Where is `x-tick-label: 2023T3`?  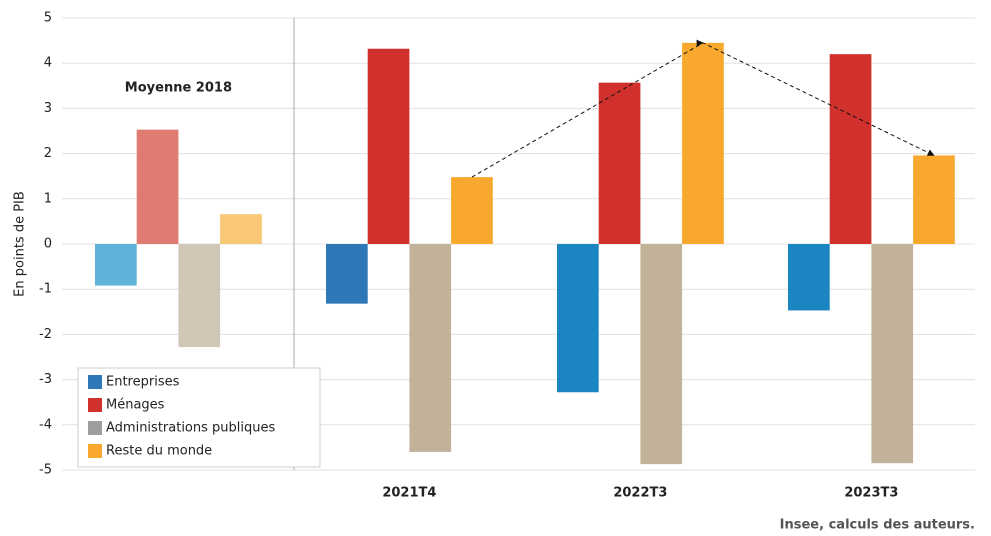 x-tick-label: 2023T3 is located at coordinates (871, 493).